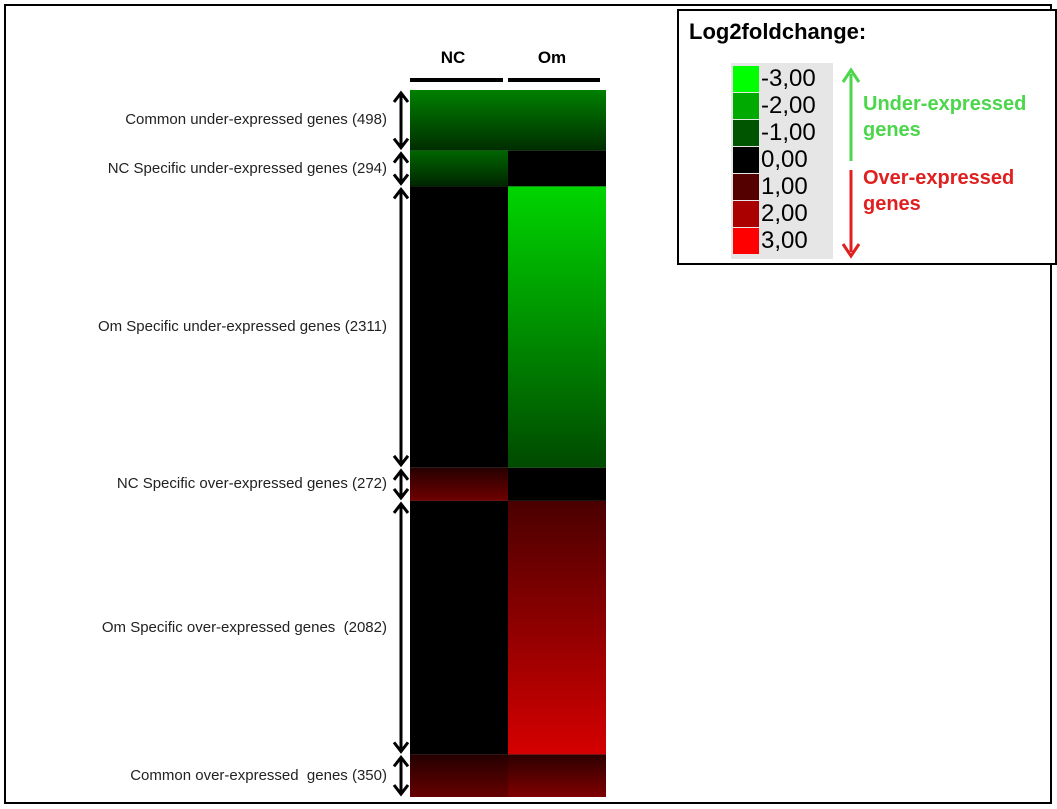 This screenshot has width=1057, height=809. Describe the element at coordinates (251, 484) in the screenshot. I see `group-label: NC Specific over-expressed genes (272)` at that location.